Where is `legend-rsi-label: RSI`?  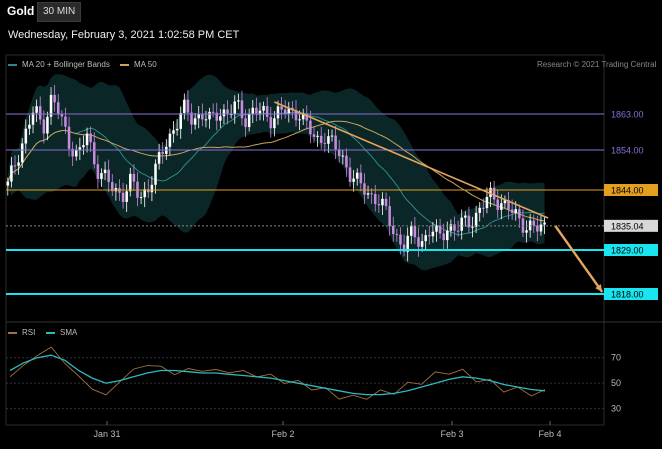
legend-rsi-label: RSI is located at coordinates (29, 332).